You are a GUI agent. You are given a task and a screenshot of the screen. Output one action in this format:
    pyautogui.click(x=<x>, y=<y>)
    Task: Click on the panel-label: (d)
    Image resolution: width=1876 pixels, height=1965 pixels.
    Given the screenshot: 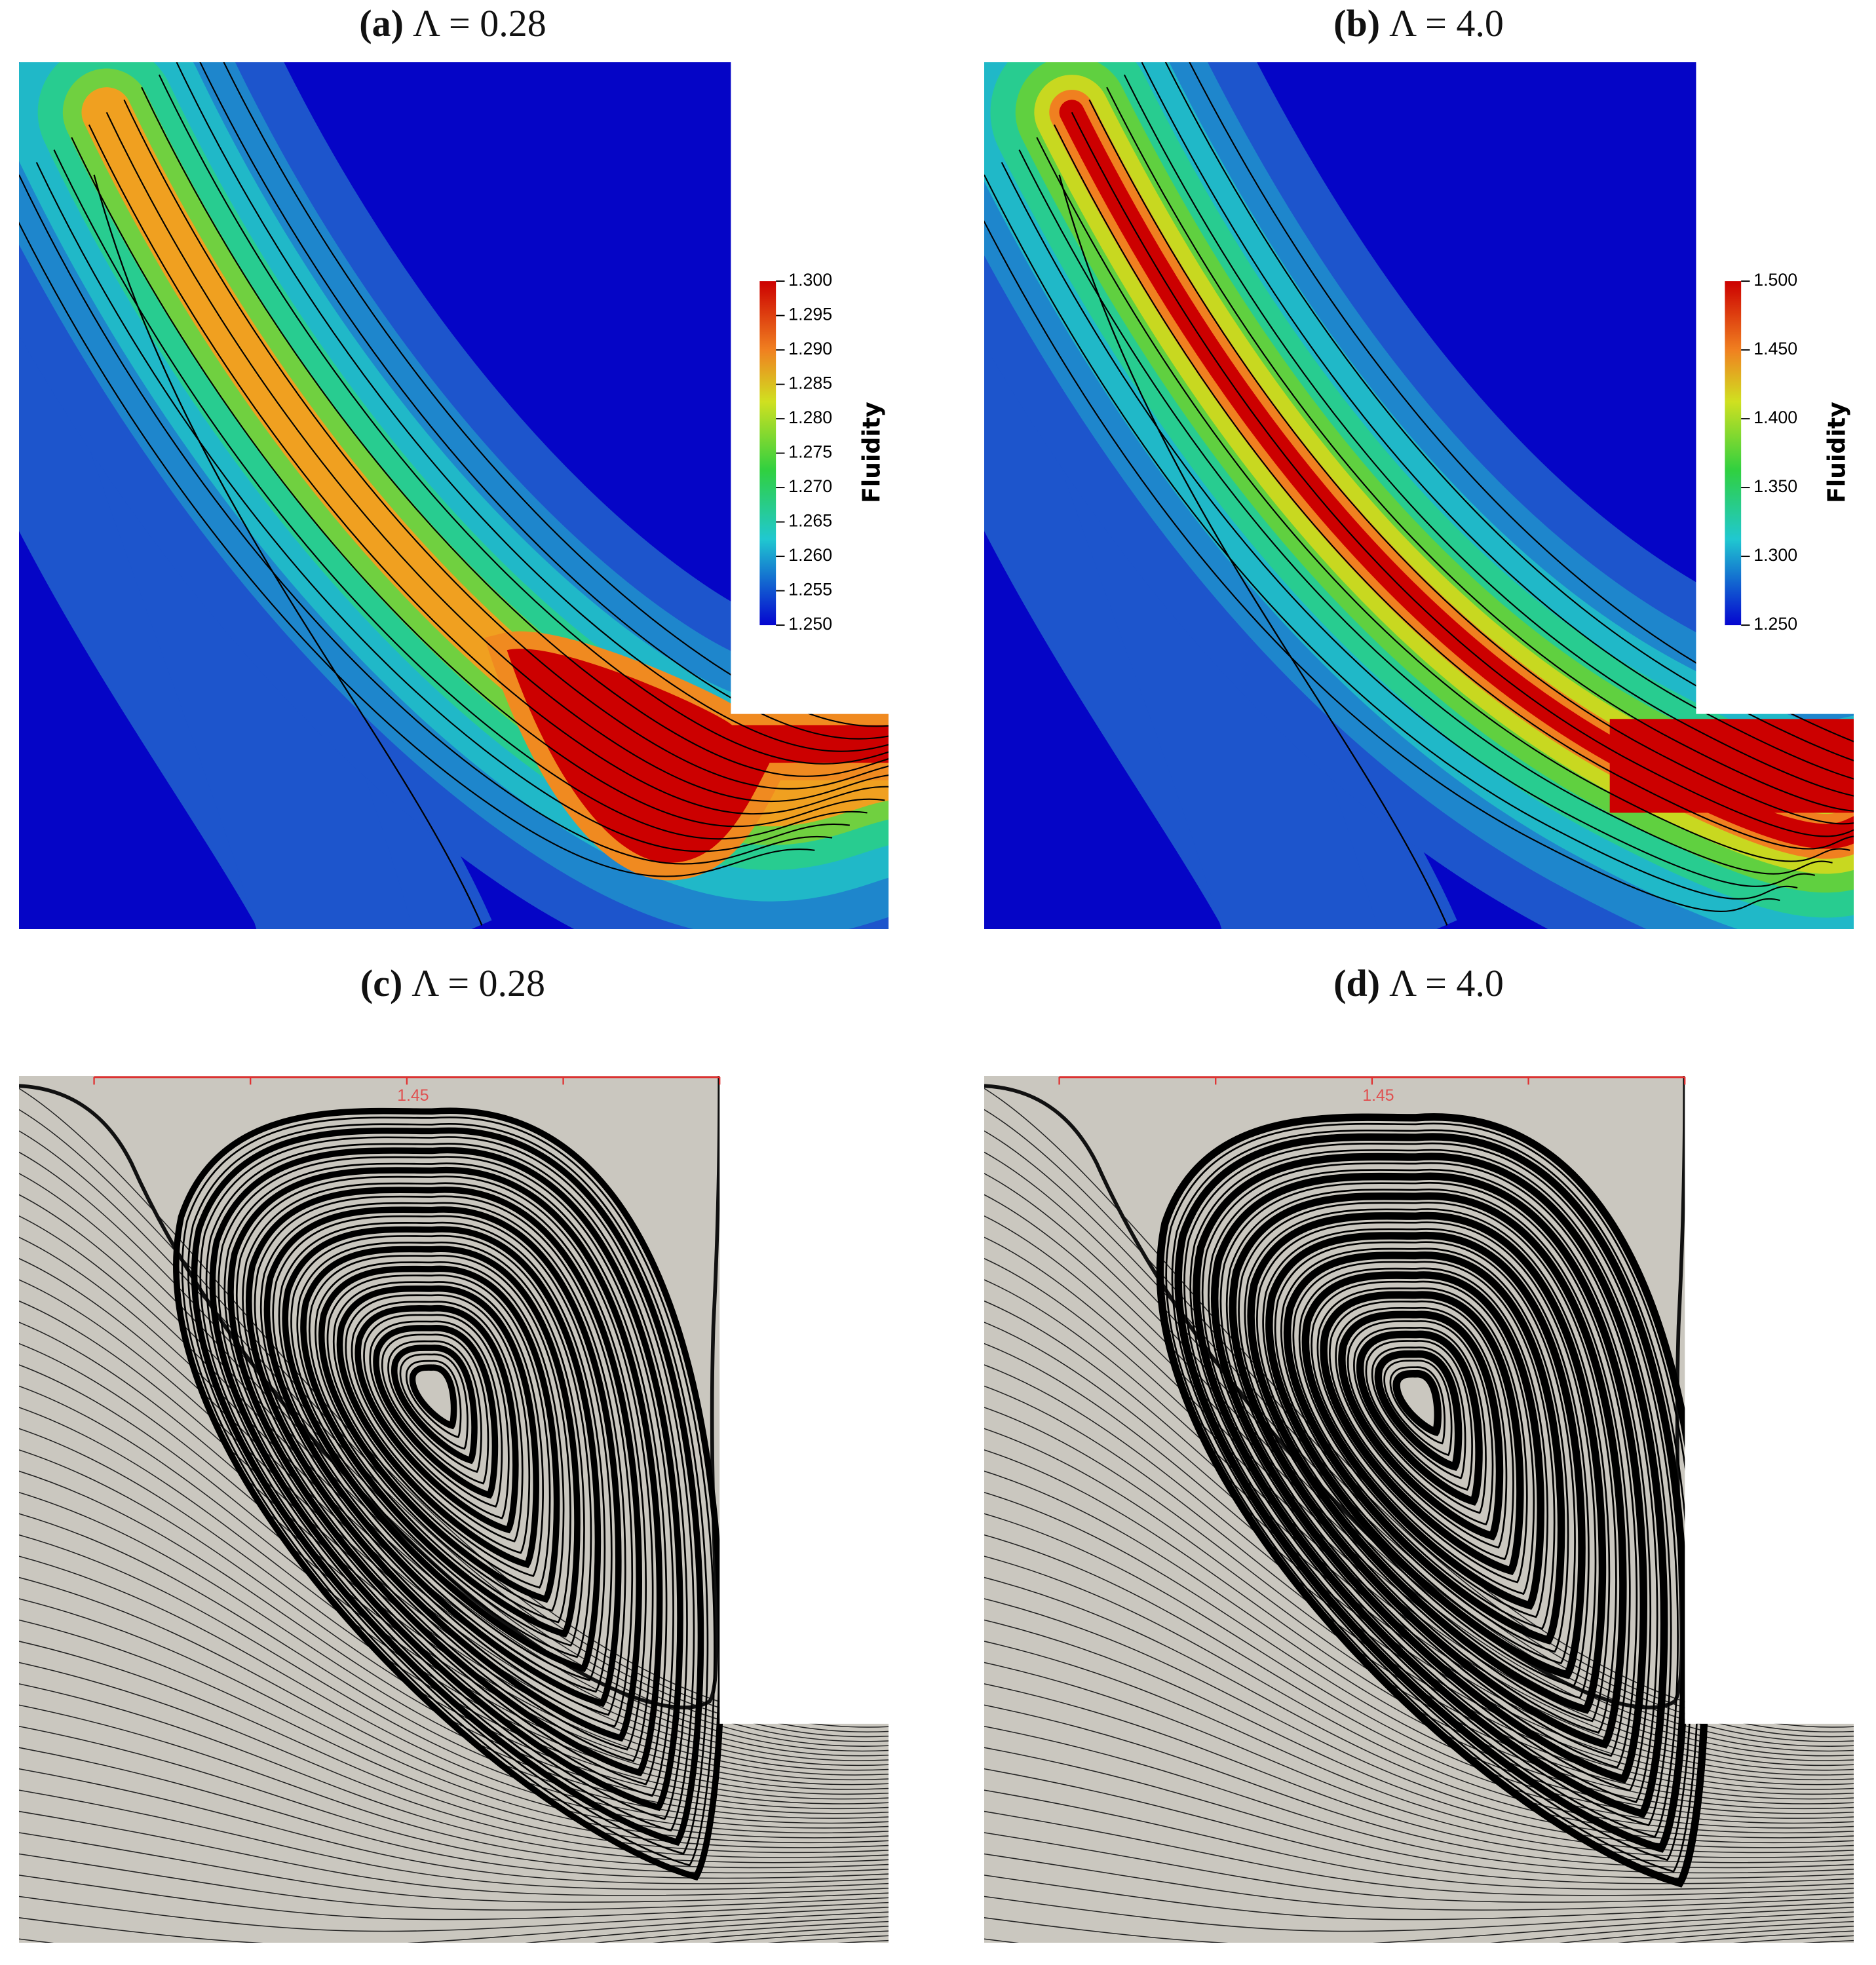 What is the action you would take?
    pyautogui.click(x=1357, y=983)
    